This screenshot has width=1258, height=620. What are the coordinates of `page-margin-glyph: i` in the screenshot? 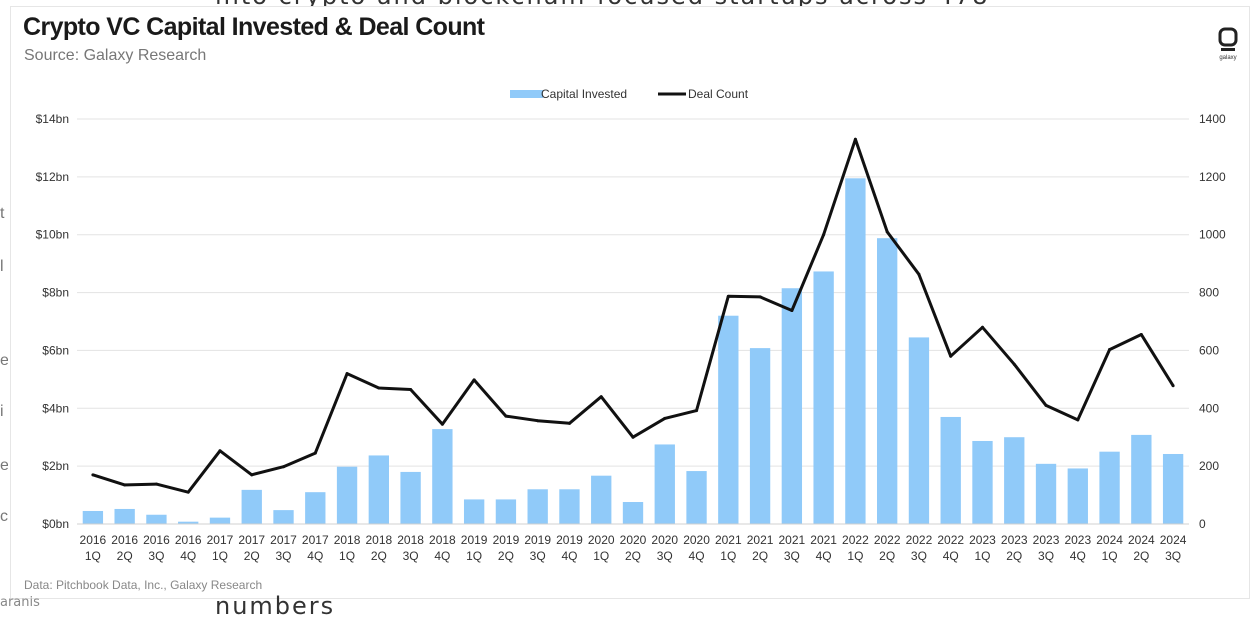 It's located at (2, 411).